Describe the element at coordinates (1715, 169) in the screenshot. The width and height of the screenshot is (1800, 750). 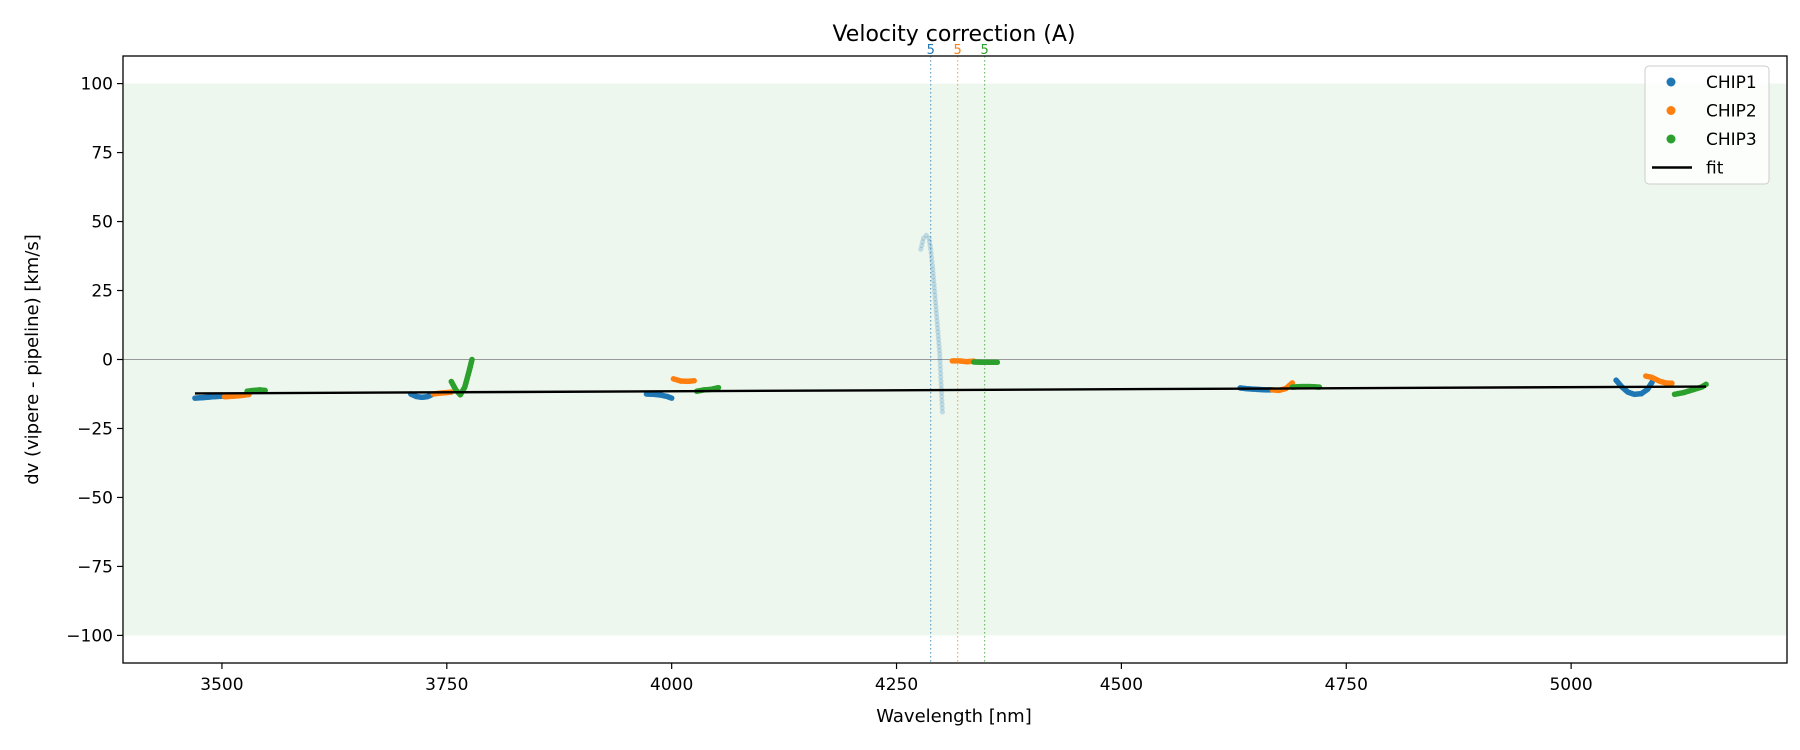
I see `legend-label-fit: fit` at that location.